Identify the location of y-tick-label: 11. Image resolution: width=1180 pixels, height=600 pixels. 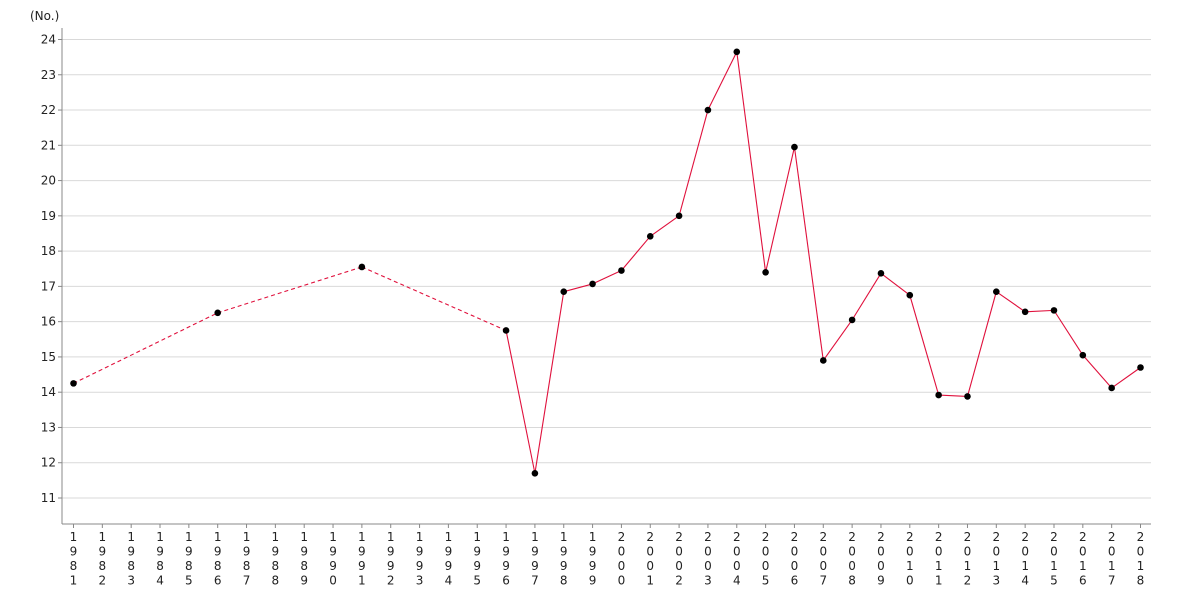
(48, 498).